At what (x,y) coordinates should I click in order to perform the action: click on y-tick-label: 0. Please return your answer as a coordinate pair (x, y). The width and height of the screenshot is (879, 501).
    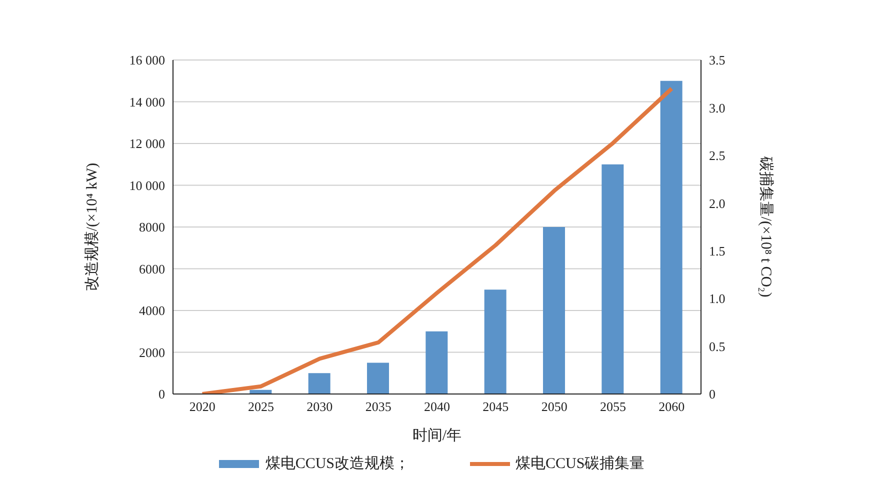
    Looking at the image, I should click on (161, 394).